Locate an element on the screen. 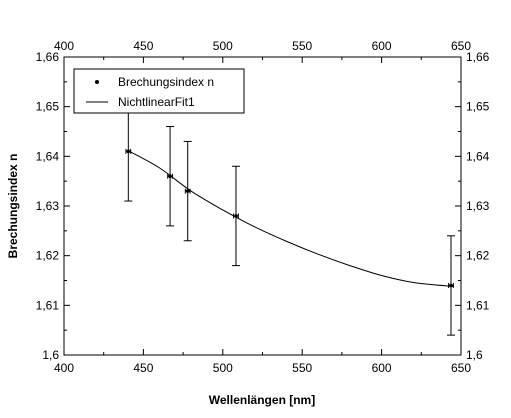  x-tick-label-top: 400 is located at coordinates (64, 46).